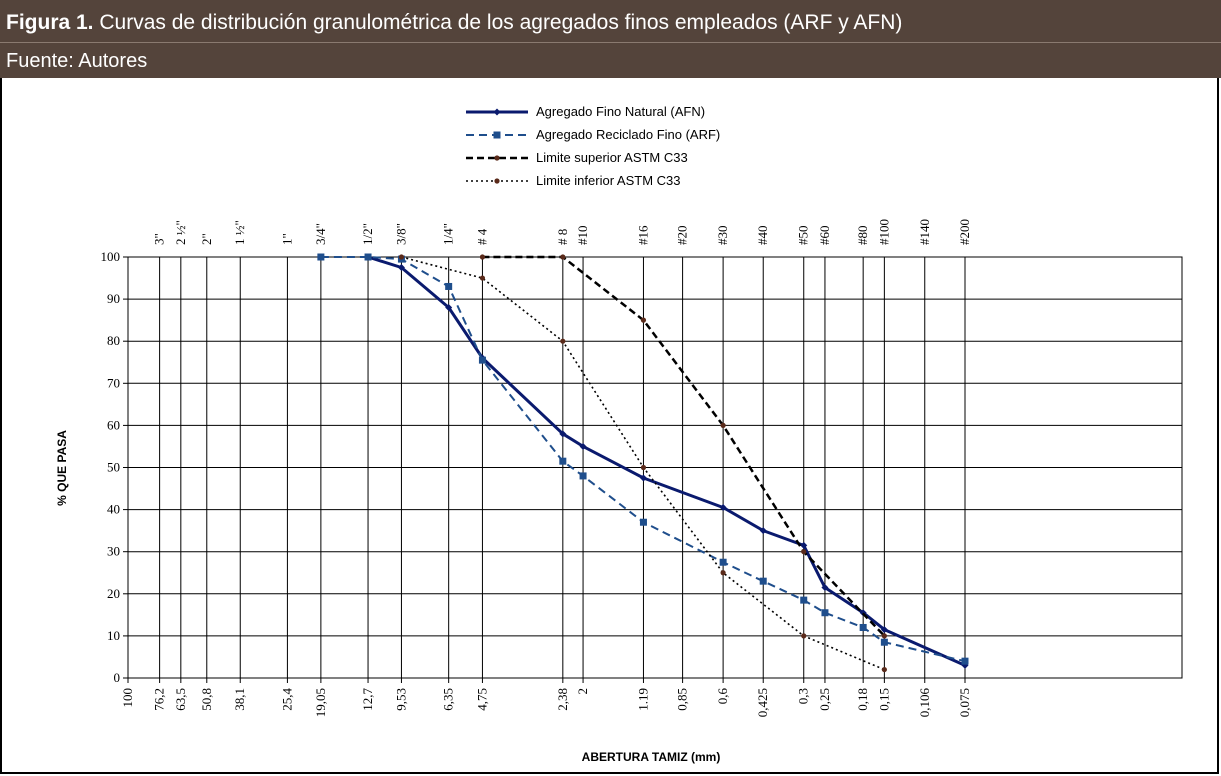 This screenshot has width=1221, height=776. Describe the element at coordinates (448, 699) in the screenshot. I see `x-tick-label-mm: 6,35` at that location.